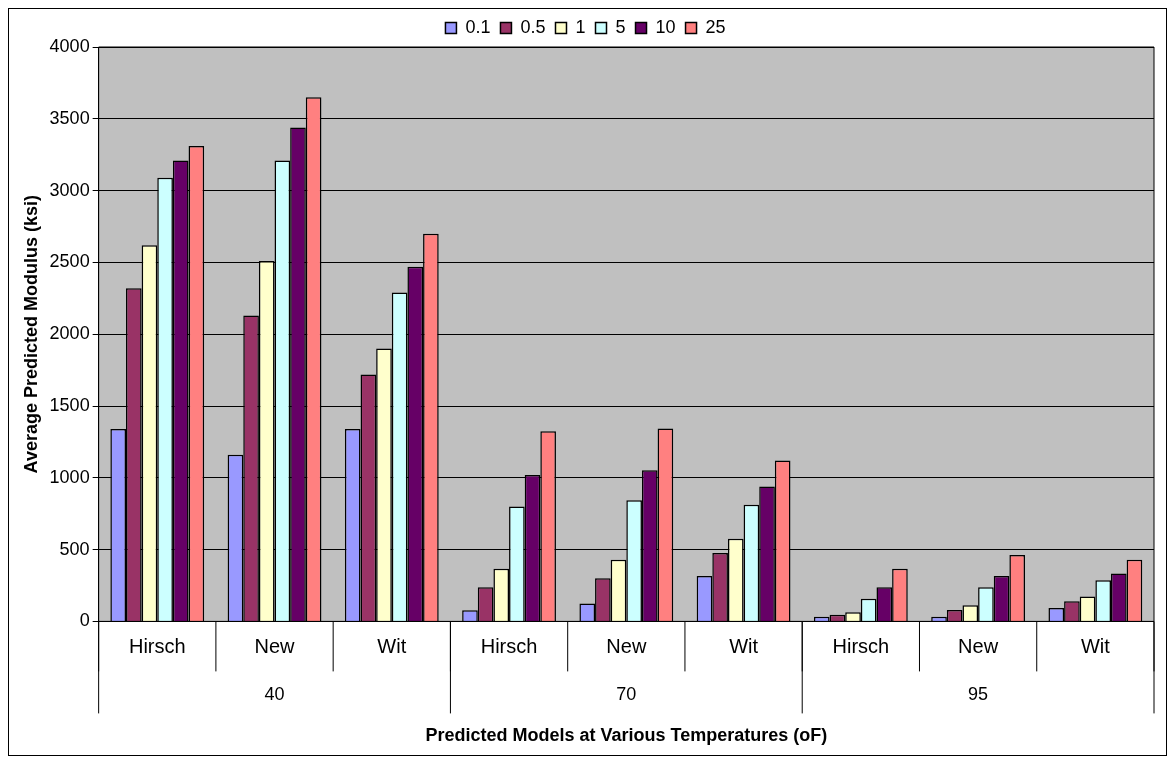 The image size is (1175, 764). I want to click on y-tick-label: 4000, so click(69, 45).